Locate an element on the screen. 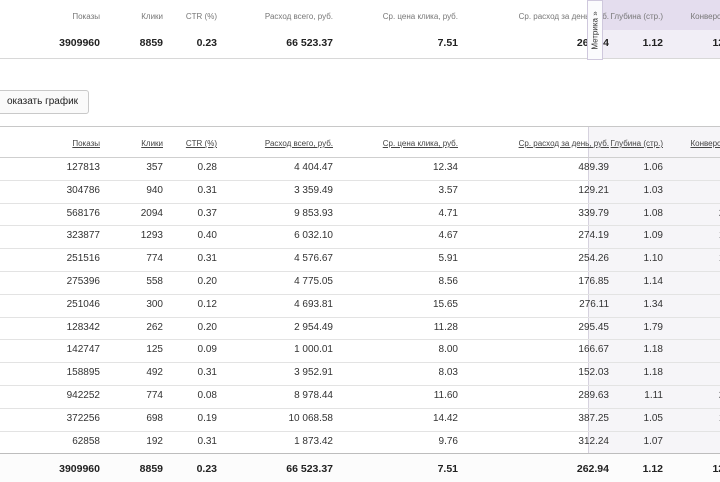 This screenshot has height=482, width=720. cell-avg-cpc: 4.67 is located at coordinates (448, 236).